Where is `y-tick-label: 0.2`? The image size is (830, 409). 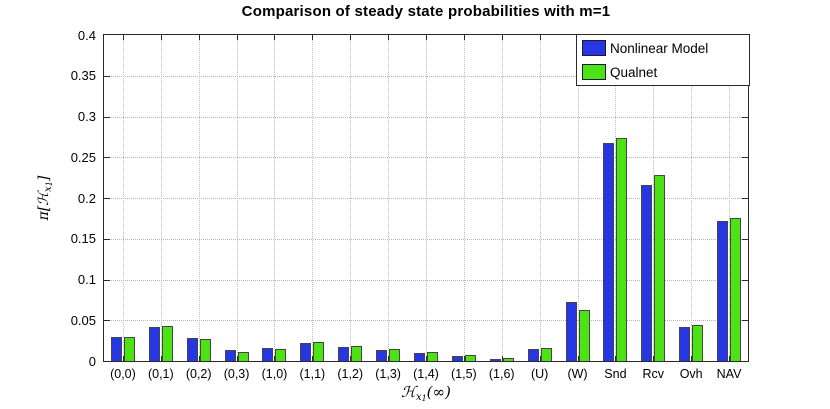 y-tick-label: 0.2 is located at coordinates (86, 198).